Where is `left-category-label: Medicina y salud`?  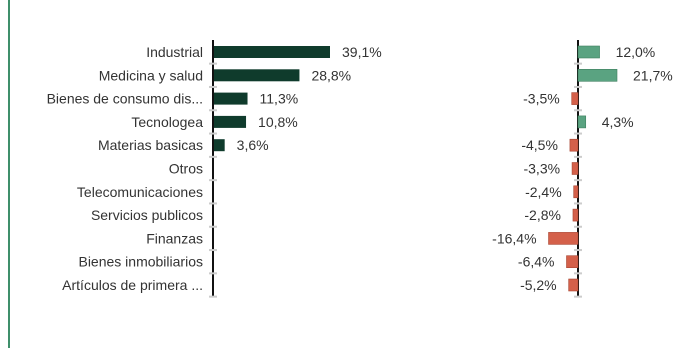
left-category-label: Medicina y salud is located at coordinates (151, 75).